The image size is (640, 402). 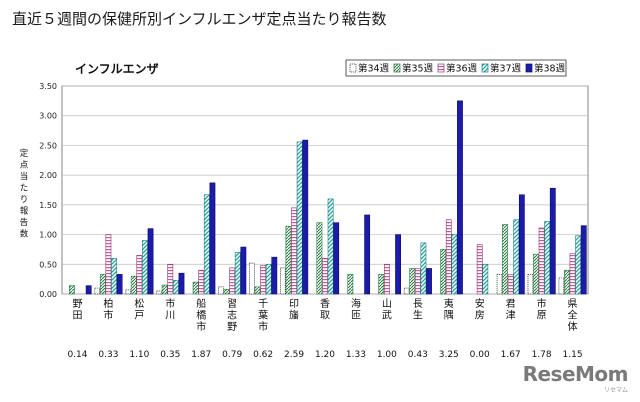 What do you see at coordinates (462, 69) in the screenshot?
I see `legend-label: 第36週` at bounding box center [462, 69].